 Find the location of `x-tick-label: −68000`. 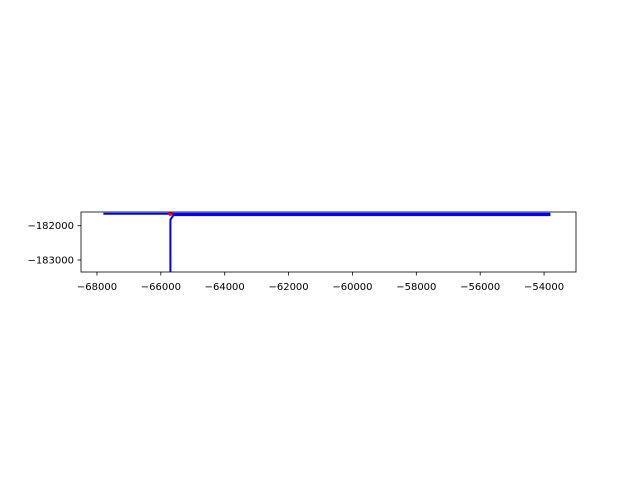

x-tick-label: −68000 is located at coordinates (97, 287).